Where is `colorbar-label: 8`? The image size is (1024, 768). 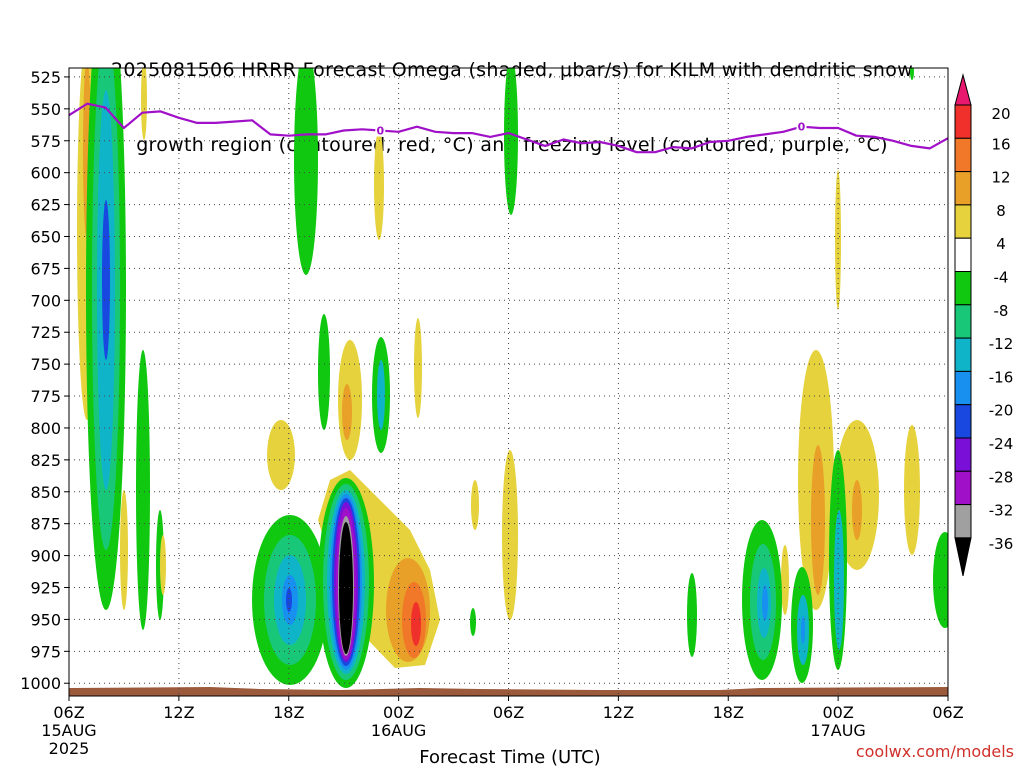
colorbar-label: 8 is located at coordinates (1001, 211).